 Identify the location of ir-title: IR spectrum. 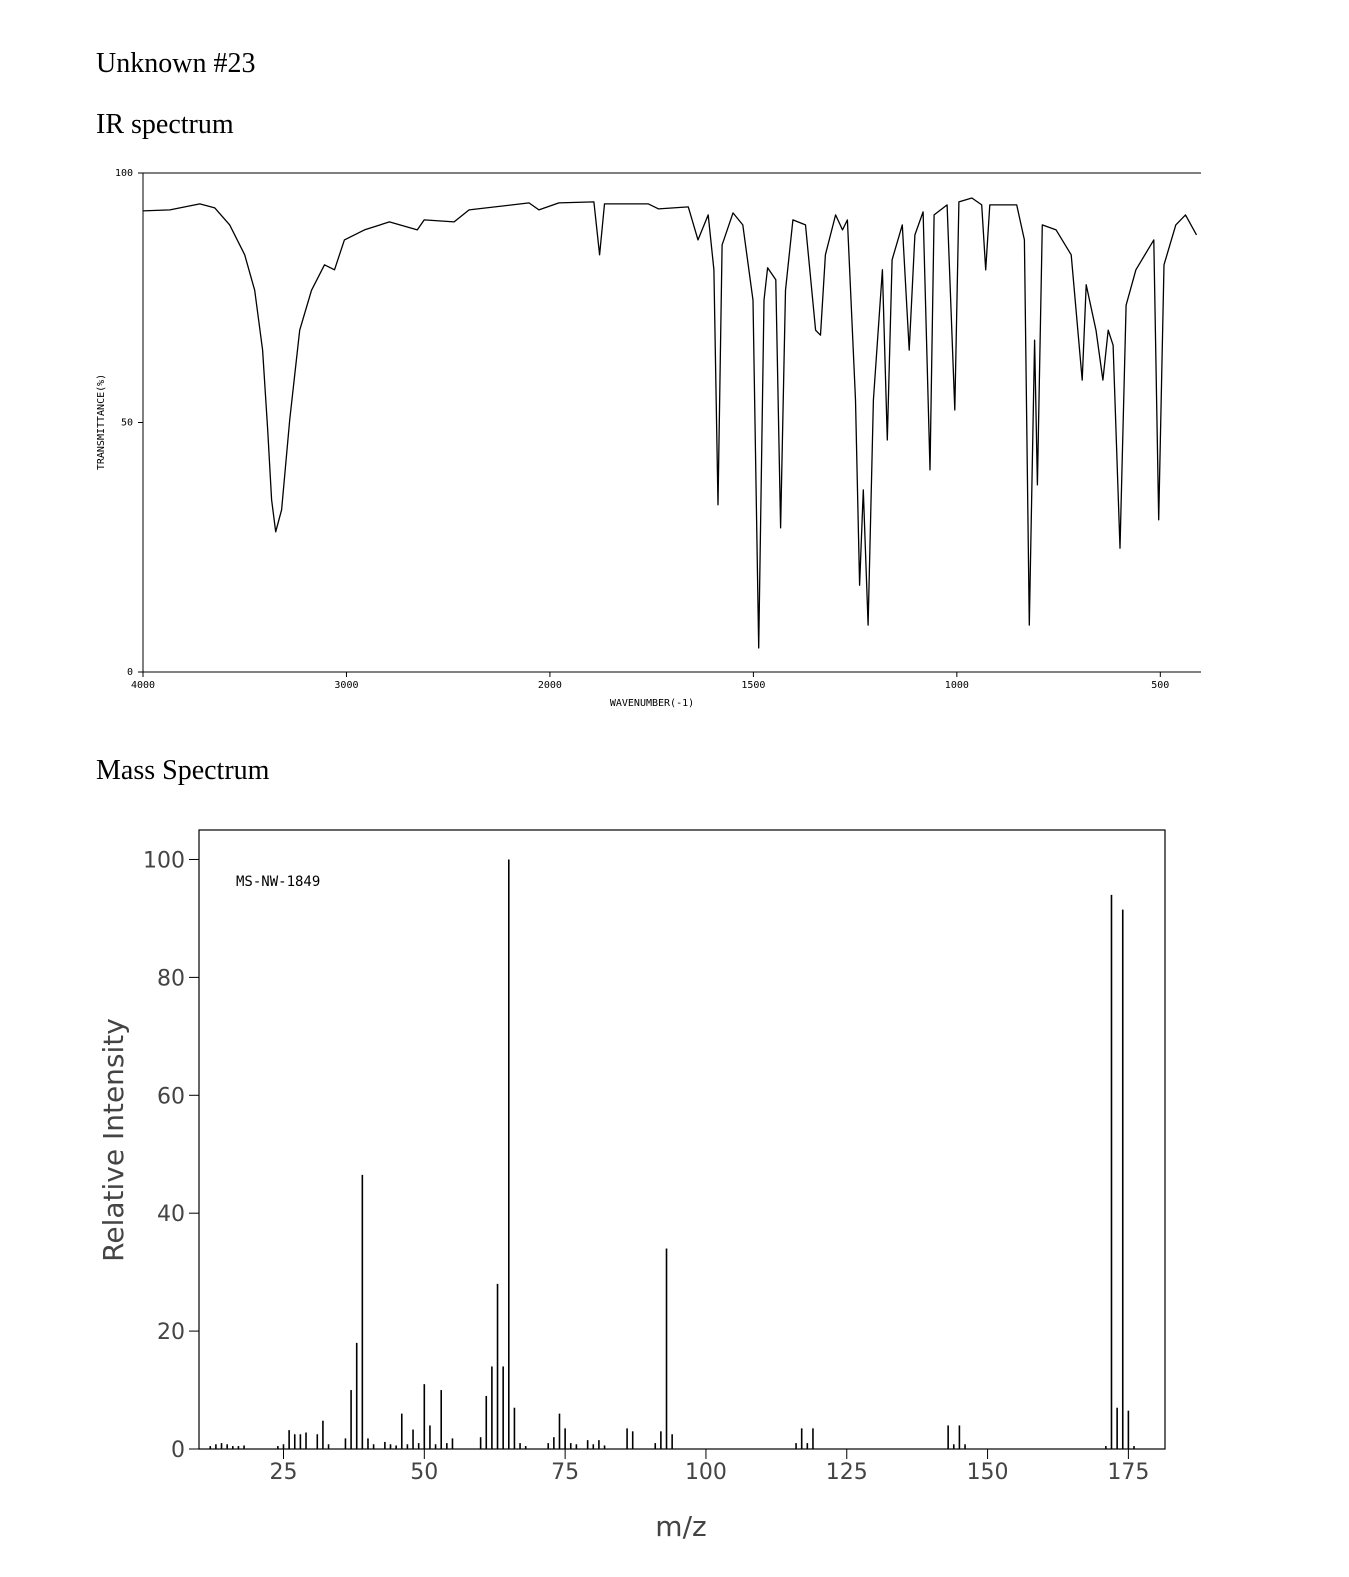
(165, 124).